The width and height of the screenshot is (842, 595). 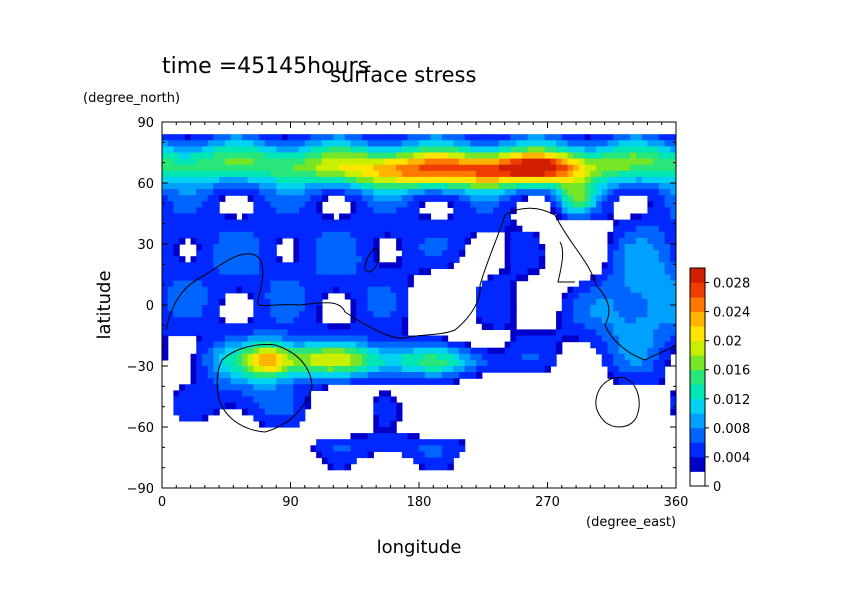 What do you see at coordinates (697, 377) in the screenshot?
I see `colorbar-swatch` at bounding box center [697, 377].